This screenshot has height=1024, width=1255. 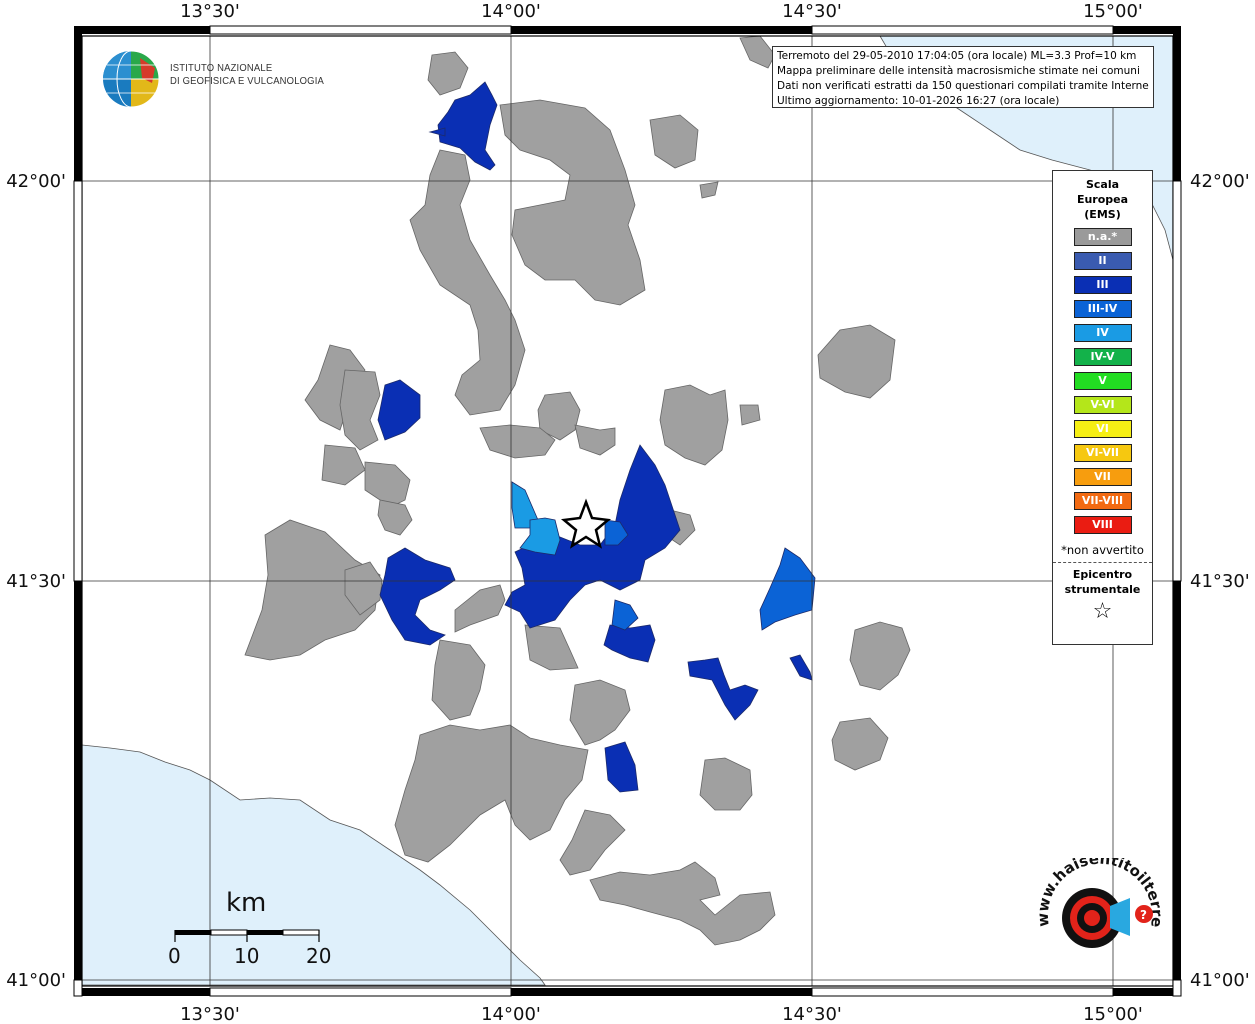 I want to click on na-area-top, so click(x=757, y=52).